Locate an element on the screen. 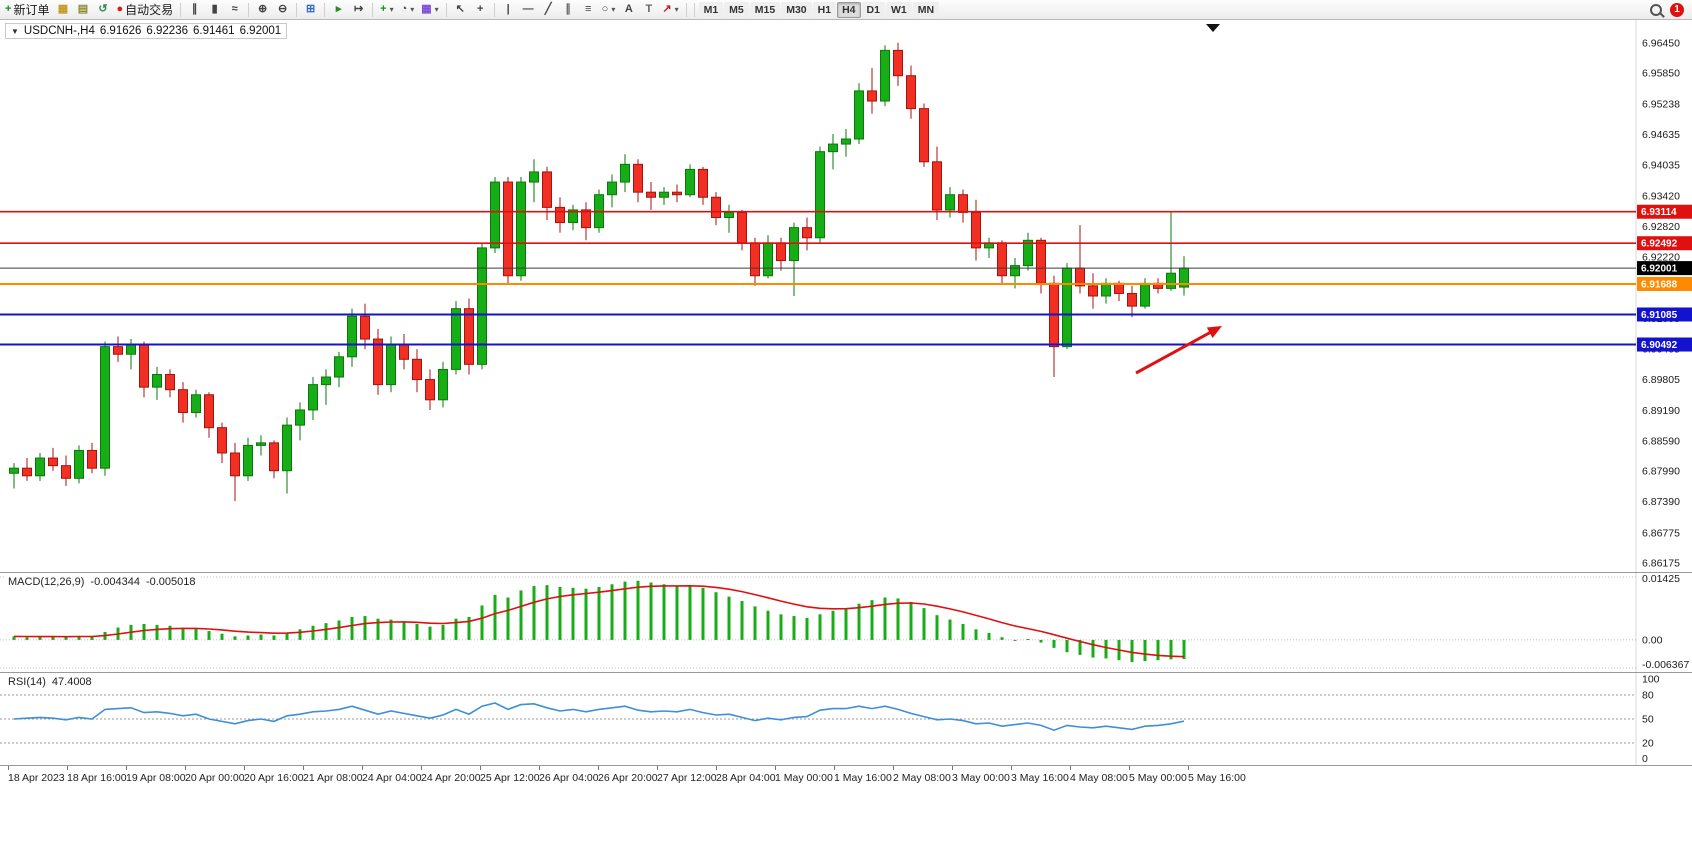 The width and height of the screenshot is (1692, 851). text-label-button: T is located at coordinates (648, 9).